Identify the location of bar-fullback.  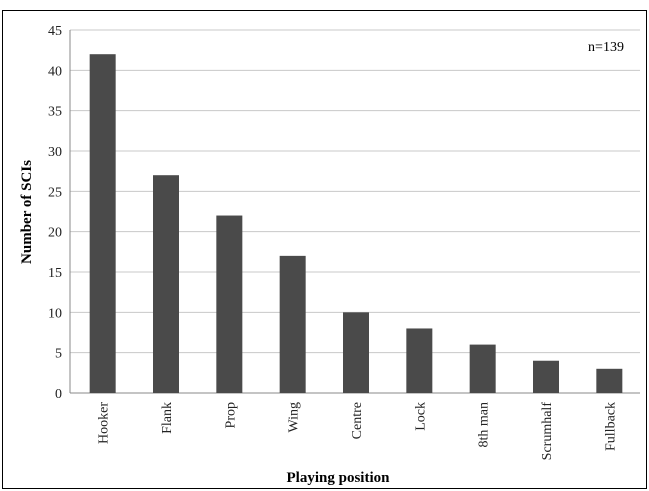
(609, 380).